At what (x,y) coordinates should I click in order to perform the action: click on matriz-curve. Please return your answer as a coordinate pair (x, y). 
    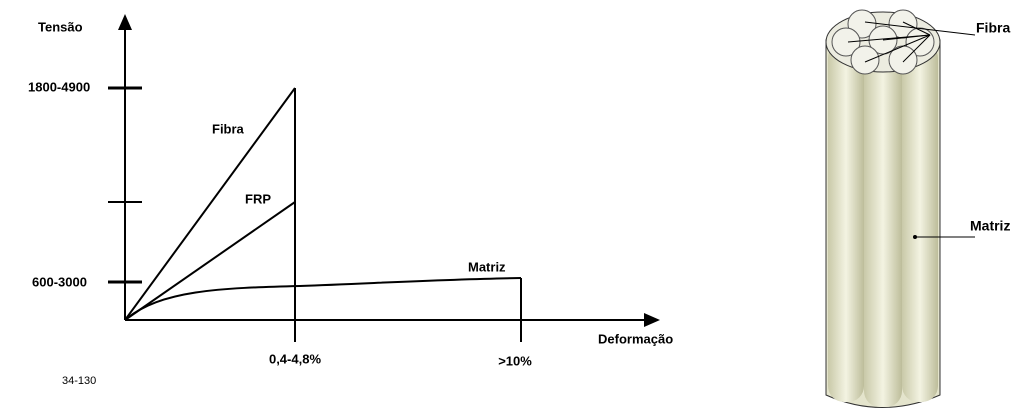
    Looking at the image, I should click on (323, 299).